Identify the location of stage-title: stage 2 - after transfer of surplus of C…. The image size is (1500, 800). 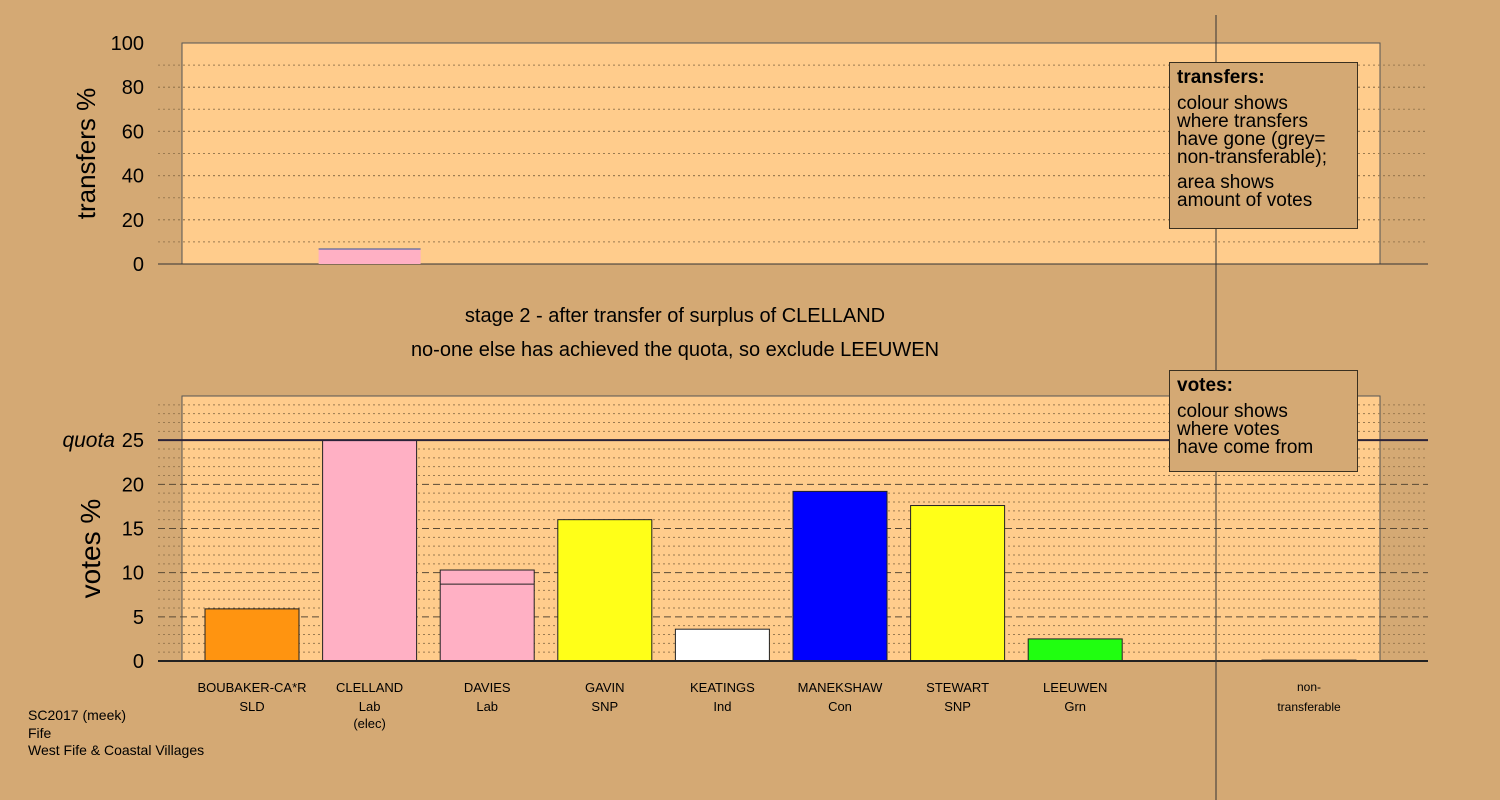
(675, 316).